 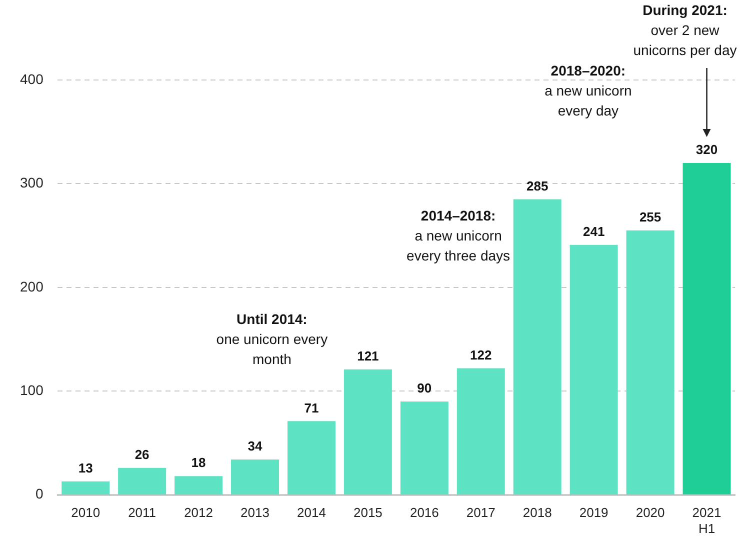 I want to click on x-tick-label: 2012, so click(x=198, y=512).